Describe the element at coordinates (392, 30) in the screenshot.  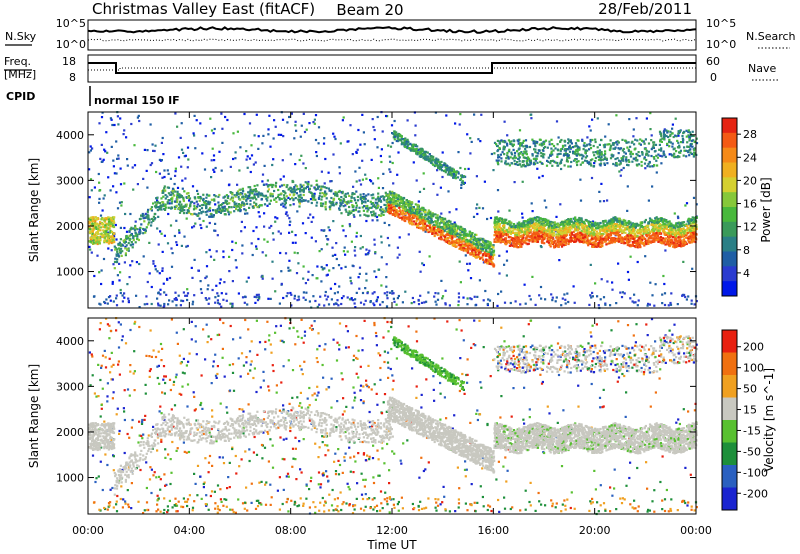
I see `nsky-trace` at that location.